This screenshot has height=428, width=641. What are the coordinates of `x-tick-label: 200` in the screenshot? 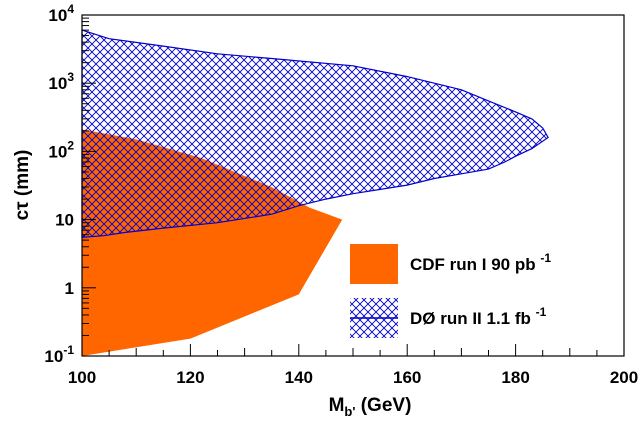 It's located at (624, 377).